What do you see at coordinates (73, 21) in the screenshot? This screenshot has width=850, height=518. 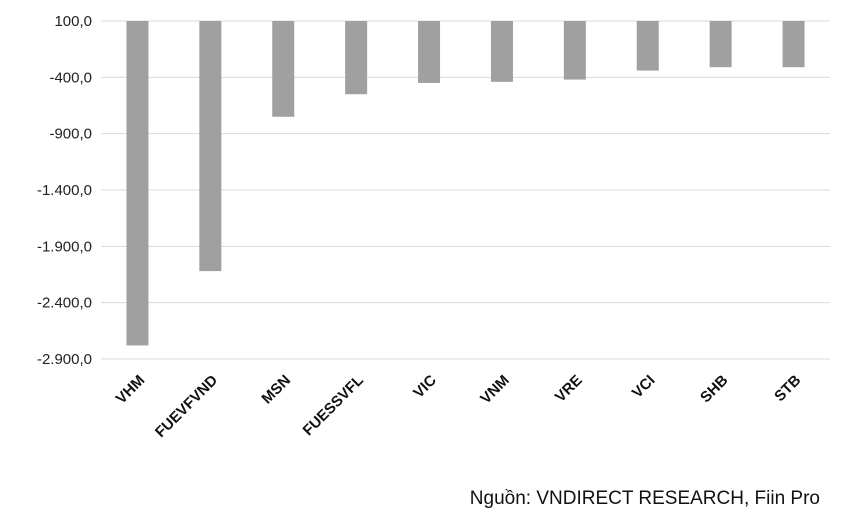 I see `y-tick-label: 100,0` at bounding box center [73, 21].